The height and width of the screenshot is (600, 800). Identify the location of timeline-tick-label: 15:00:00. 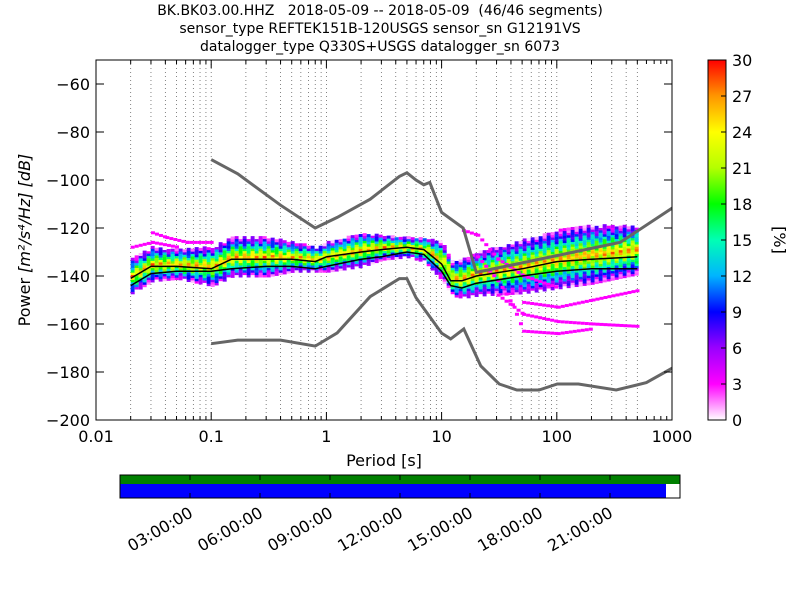
(440, 529).